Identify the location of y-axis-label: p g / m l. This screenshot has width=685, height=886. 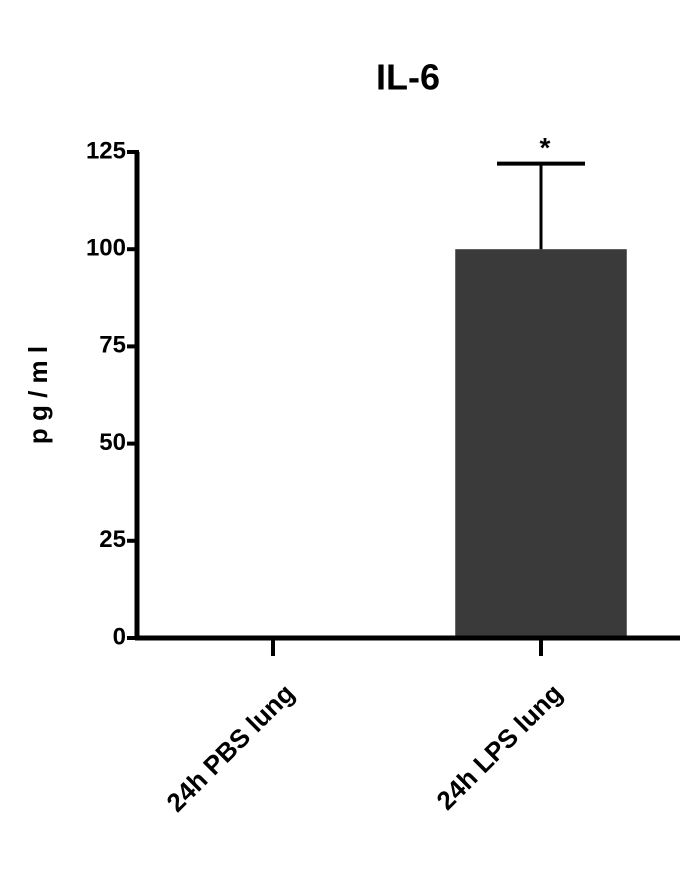
(38, 395).